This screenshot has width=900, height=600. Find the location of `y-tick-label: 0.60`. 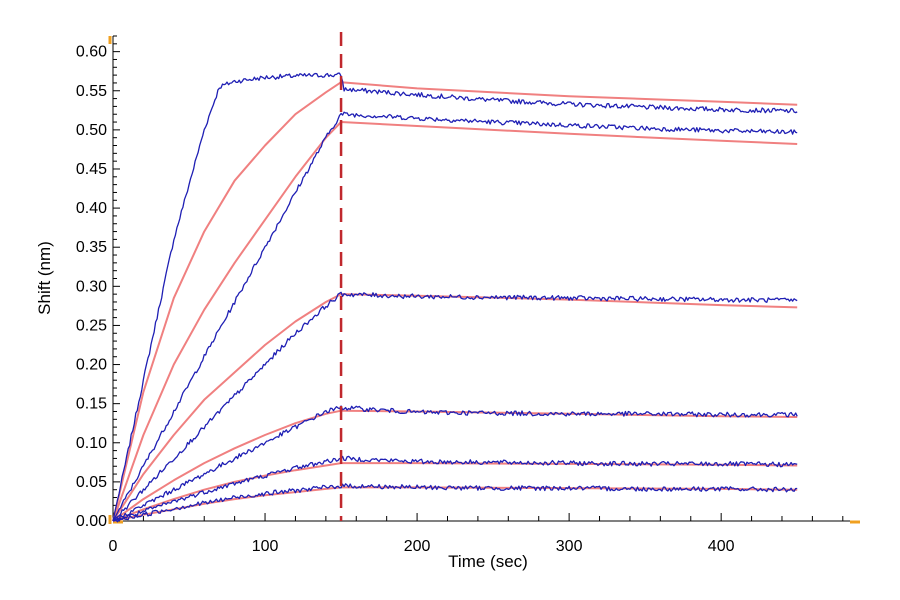

y-tick-label: 0.60 is located at coordinates (91, 52).